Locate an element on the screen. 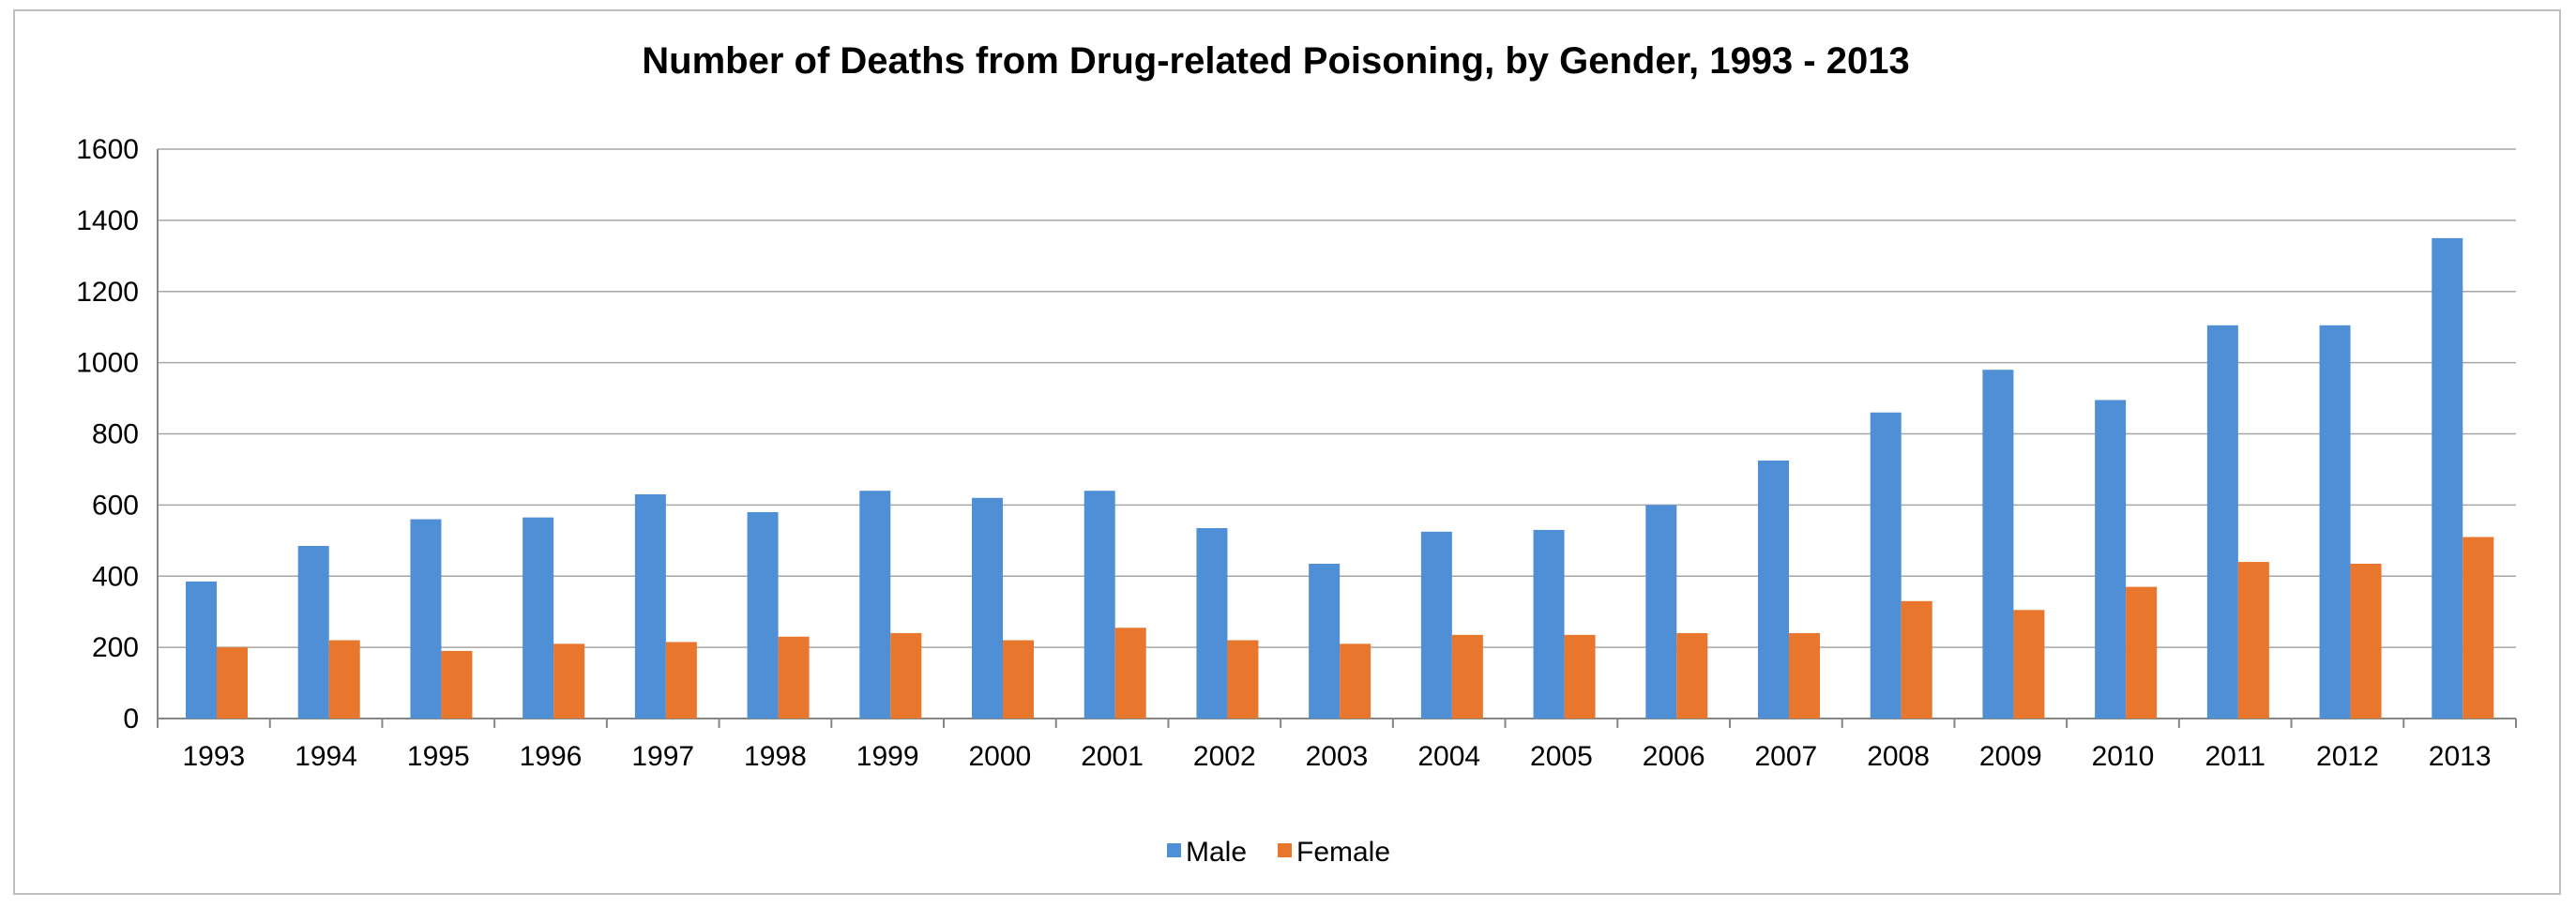  x-tick-label: 2003 is located at coordinates (1337, 757).